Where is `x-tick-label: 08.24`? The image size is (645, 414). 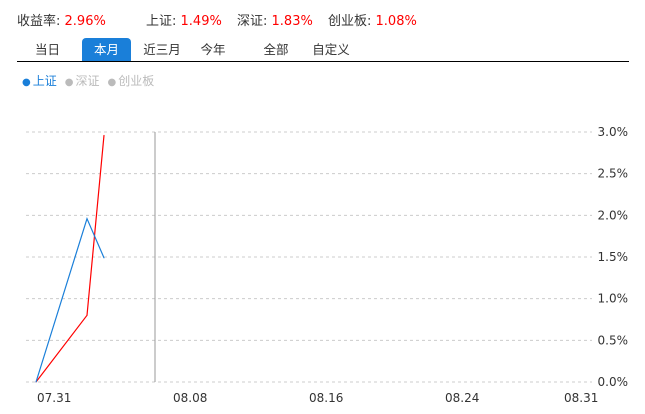
x-tick-label: 08.24 is located at coordinates (462, 398).